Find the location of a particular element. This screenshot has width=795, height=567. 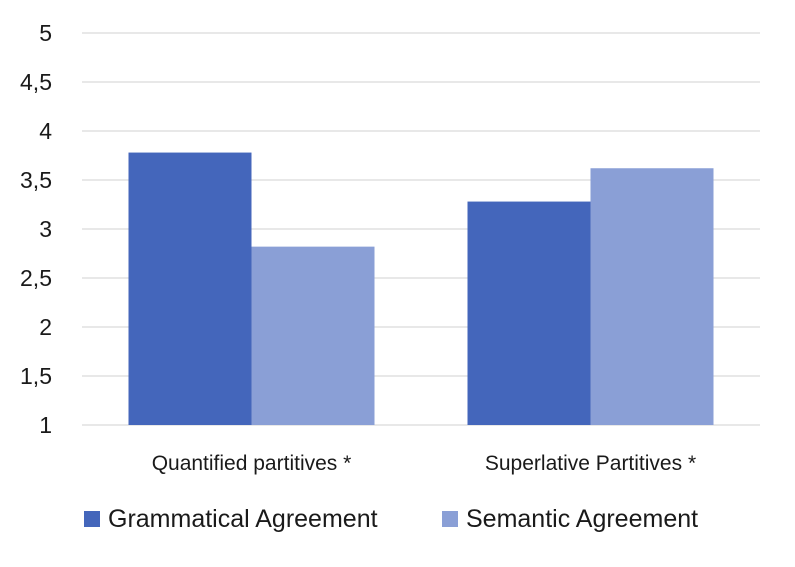

category-label: Superlative Partitives * is located at coordinates (590, 463).